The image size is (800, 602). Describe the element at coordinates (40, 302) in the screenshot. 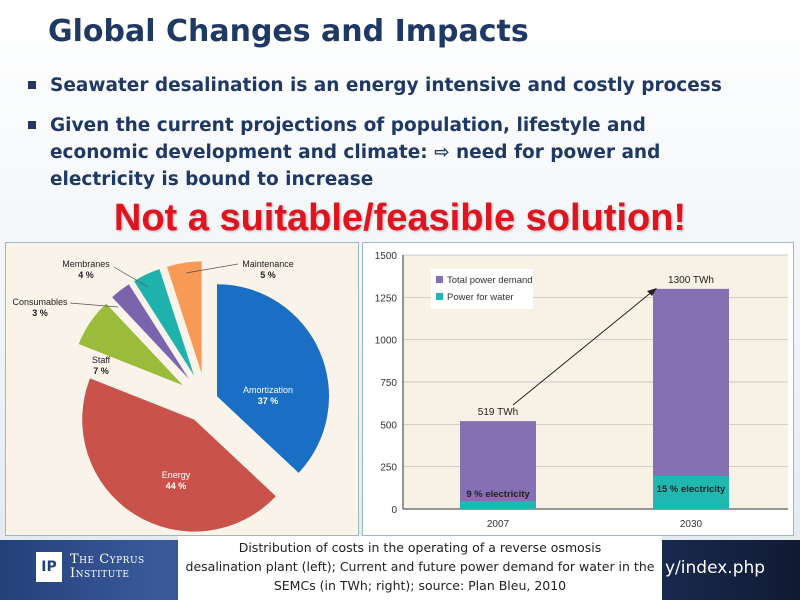

I see `pie-label: Consumables` at that location.